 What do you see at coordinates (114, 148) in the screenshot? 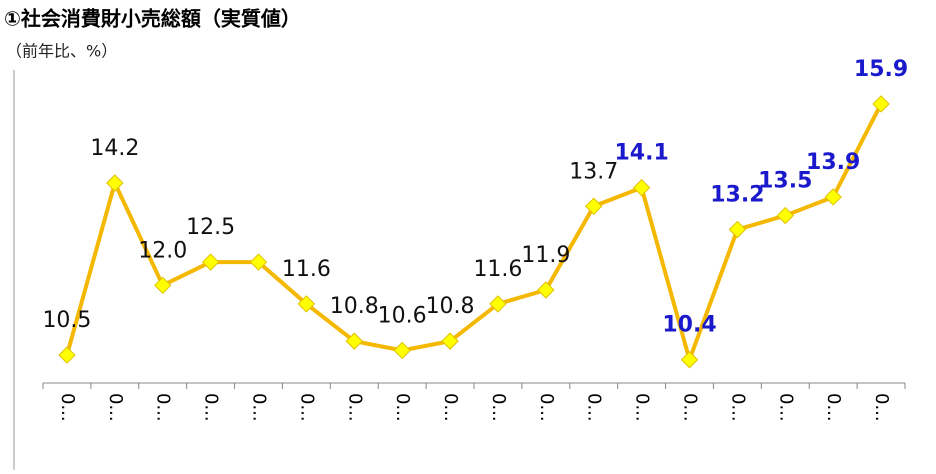
I see `value-label: 14.2` at bounding box center [114, 148].